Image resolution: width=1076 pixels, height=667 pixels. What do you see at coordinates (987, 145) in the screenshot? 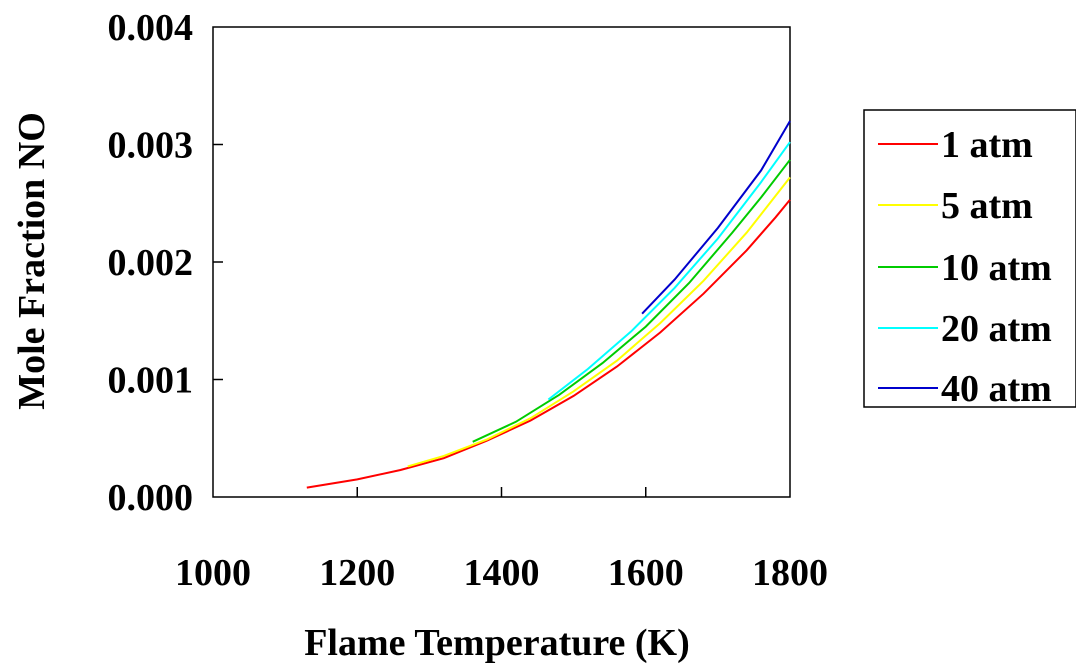
I see `legend-label: 1 atm` at bounding box center [987, 145].